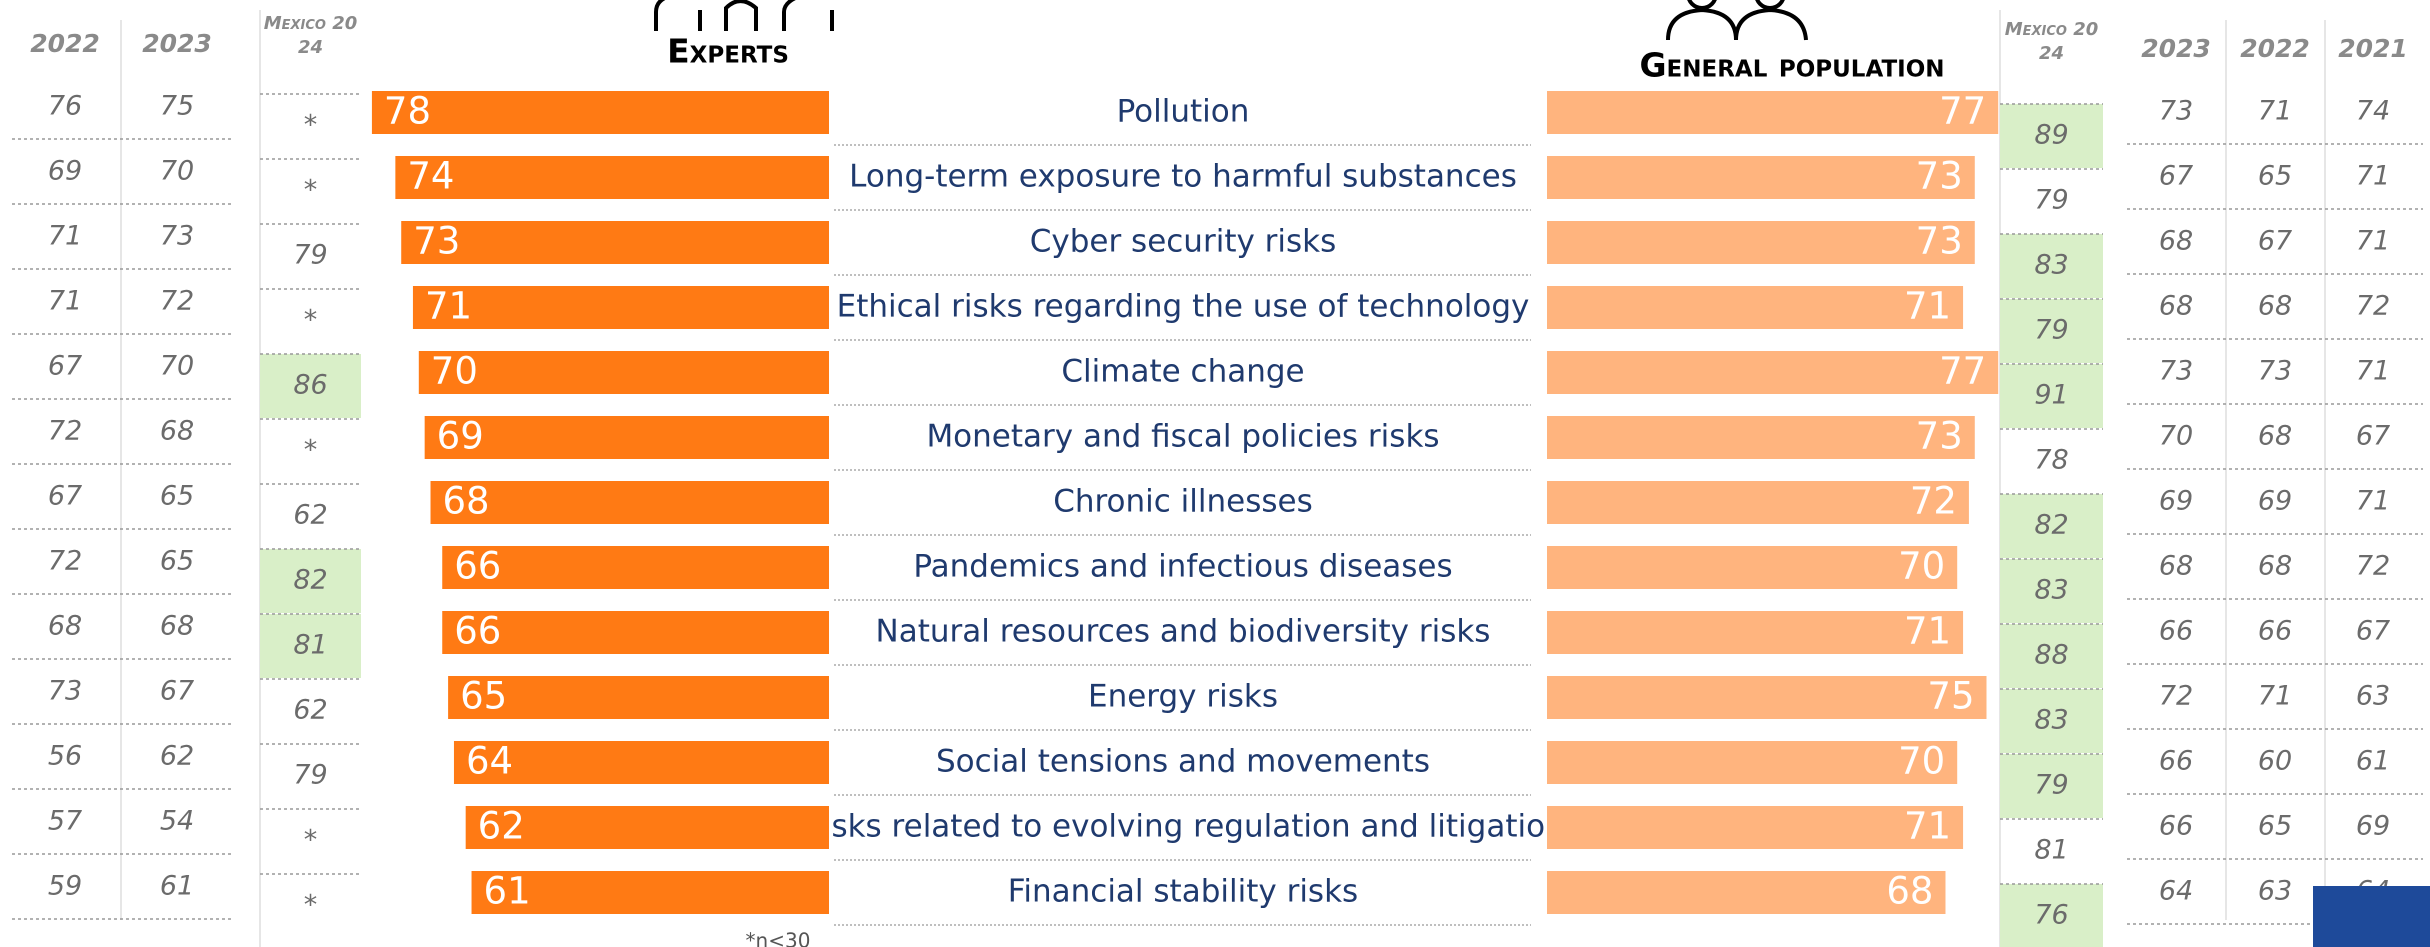 Image resolution: width=2430 pixels, height=947 pixels. I want to click on bar-value: 78, so click(407, 111).